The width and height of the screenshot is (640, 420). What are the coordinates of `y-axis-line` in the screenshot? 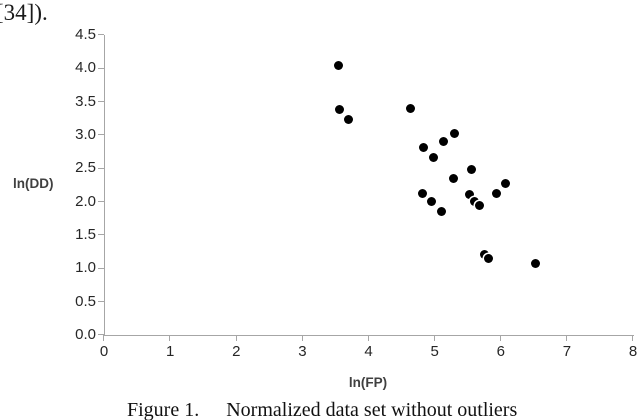 It's located at (104, 185).